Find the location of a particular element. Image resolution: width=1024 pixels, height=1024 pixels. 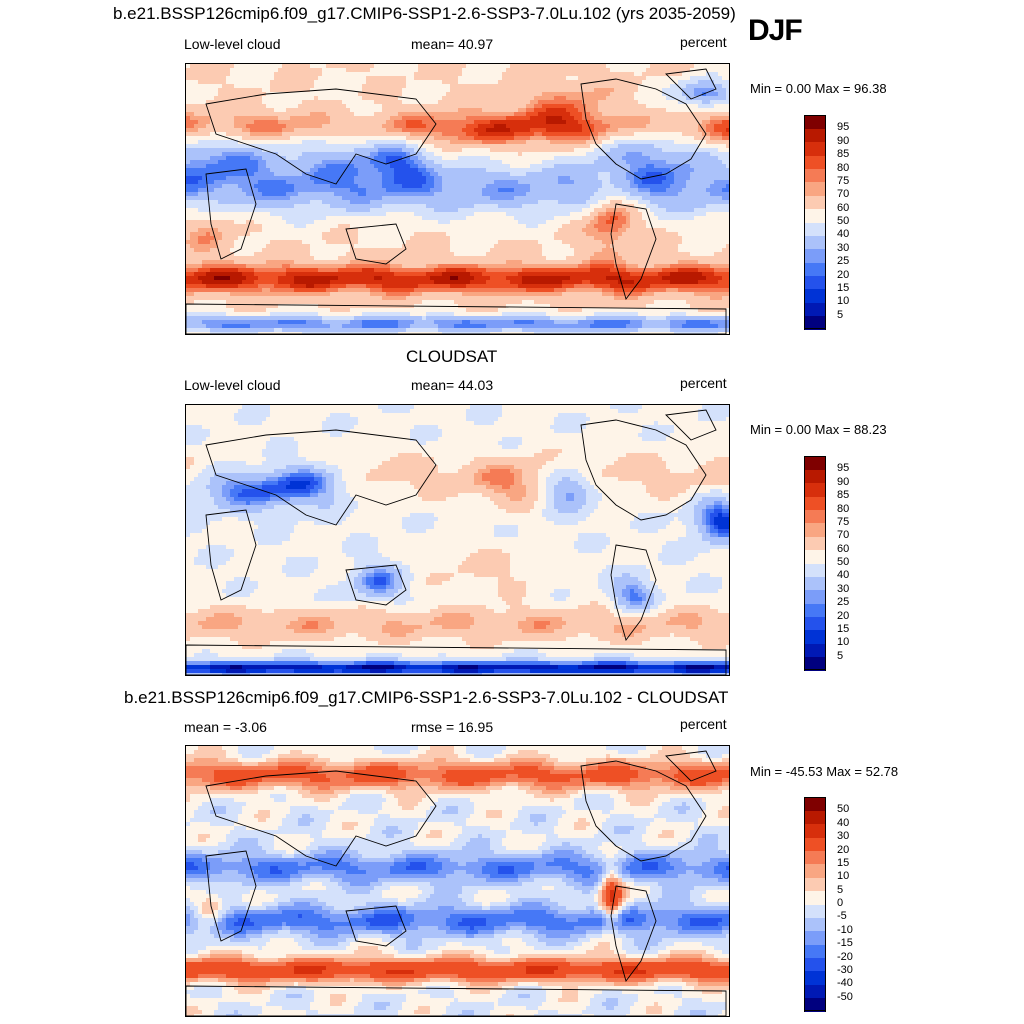

panel2-colorbar: 5 10 15 20 25 30 40 50 60 70 75 80 85 90 95 is located at coordinates (834, 563).